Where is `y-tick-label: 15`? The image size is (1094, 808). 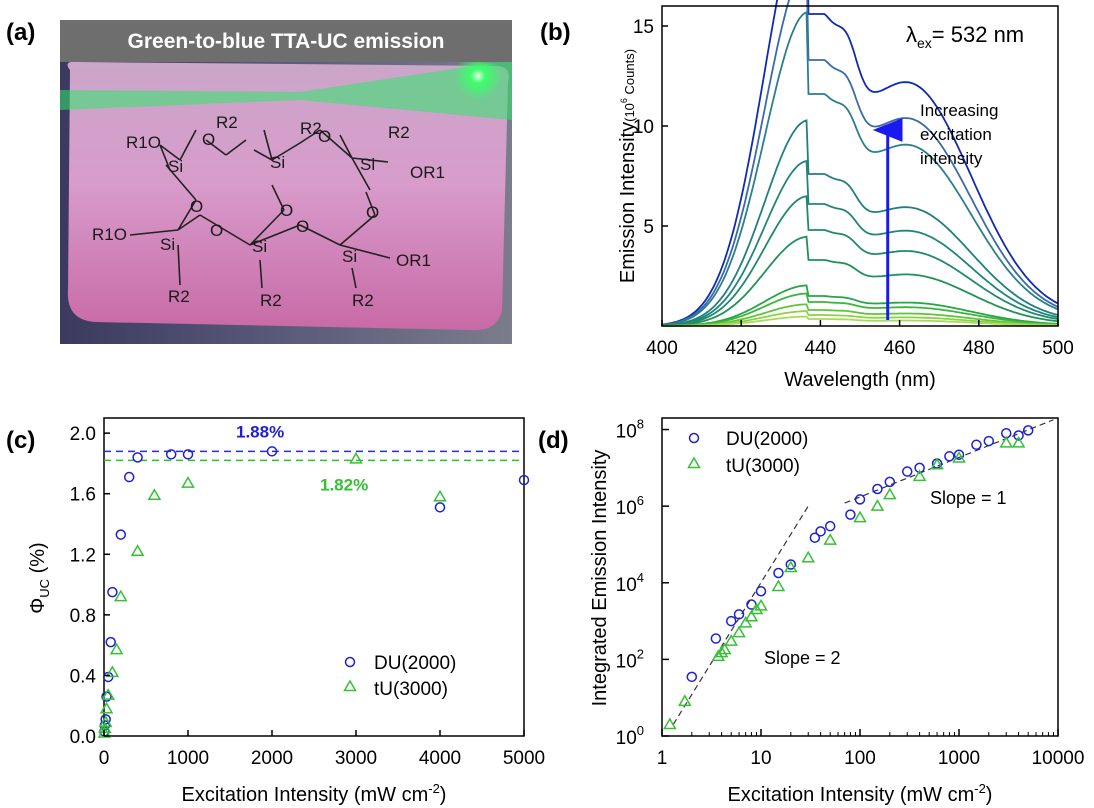
y-tick-label: 15 is located at coordinates (643, 27).